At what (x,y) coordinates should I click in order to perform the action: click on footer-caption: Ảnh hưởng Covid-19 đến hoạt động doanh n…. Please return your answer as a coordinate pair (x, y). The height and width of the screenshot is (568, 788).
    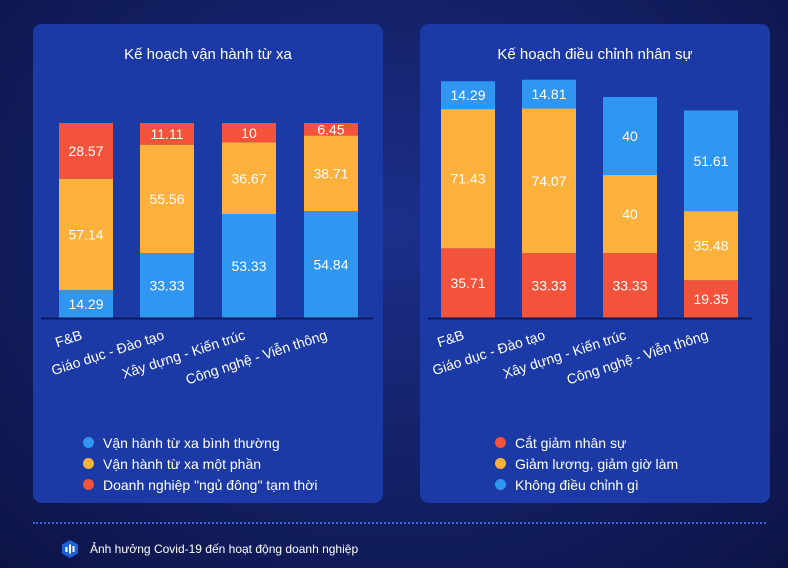
    Looking at the image, I should click on (224, 549).